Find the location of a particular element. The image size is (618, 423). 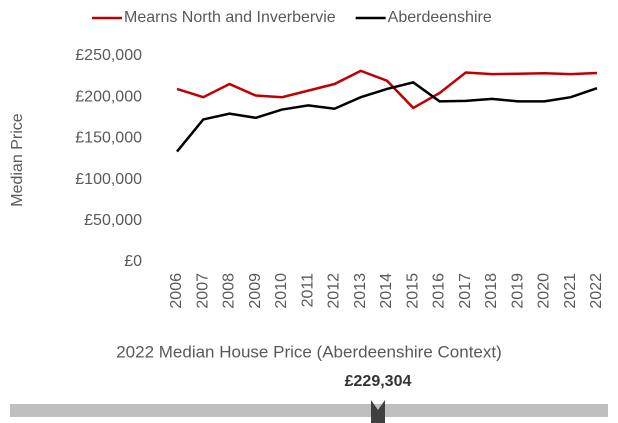

legend-label: Aberdeenshire is located at coordinates (440, 17).